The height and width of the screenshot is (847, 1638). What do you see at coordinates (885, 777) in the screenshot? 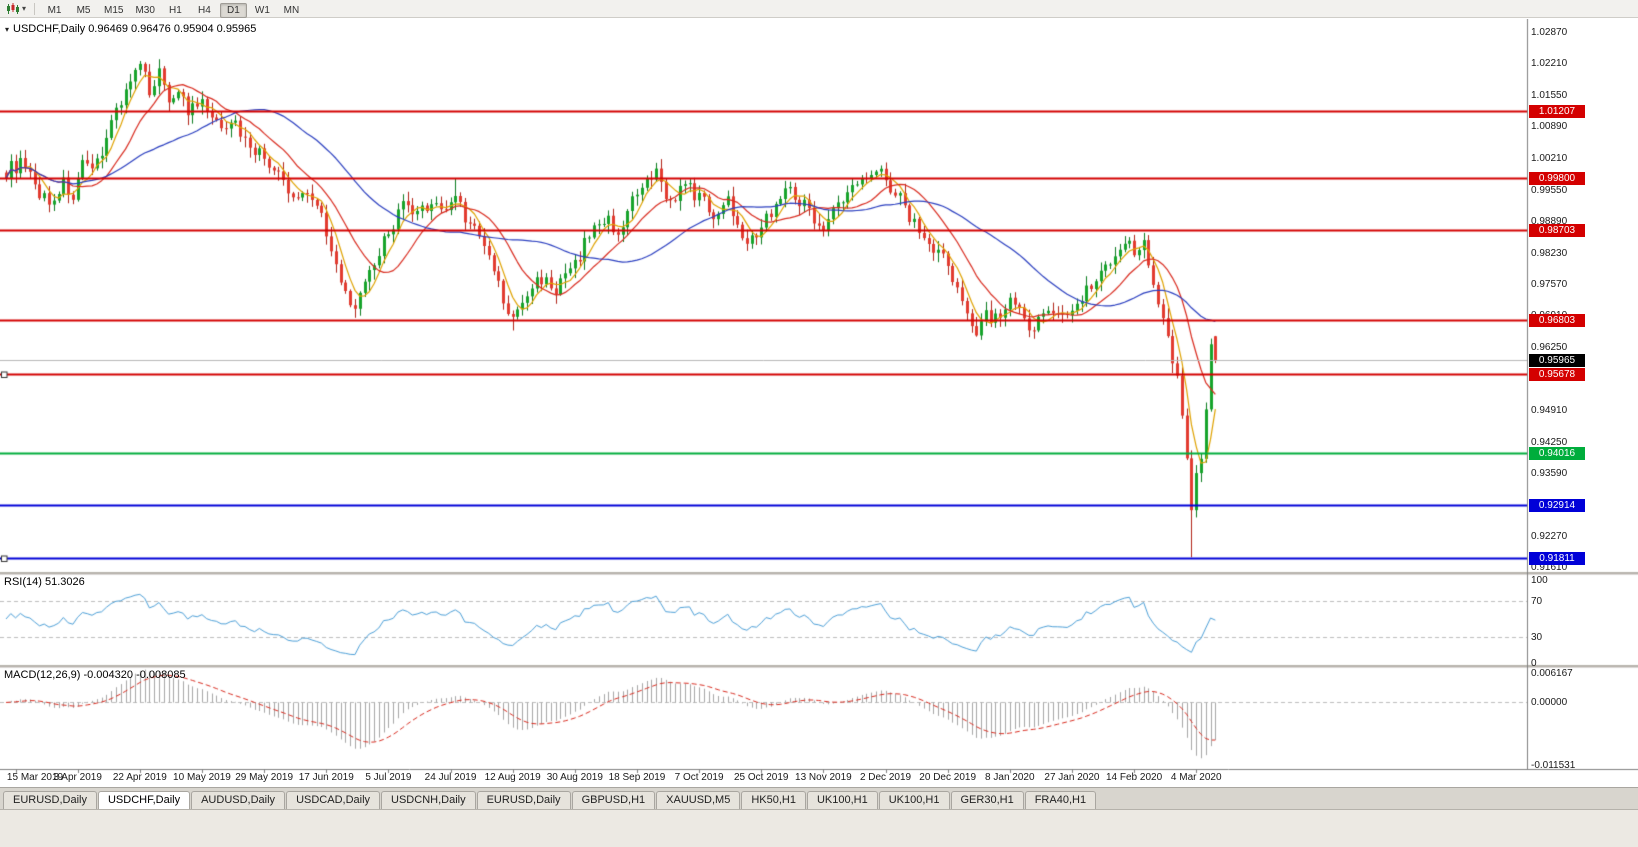
I see `date-axis-label: 2 Dec 2019` at bounding box center [885, 777].